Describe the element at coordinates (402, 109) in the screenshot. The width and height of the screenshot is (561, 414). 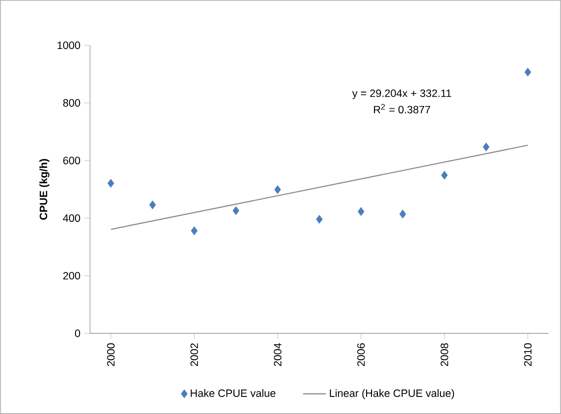
I see `annotation: R$^{2}$ = 0.3877` at that location.